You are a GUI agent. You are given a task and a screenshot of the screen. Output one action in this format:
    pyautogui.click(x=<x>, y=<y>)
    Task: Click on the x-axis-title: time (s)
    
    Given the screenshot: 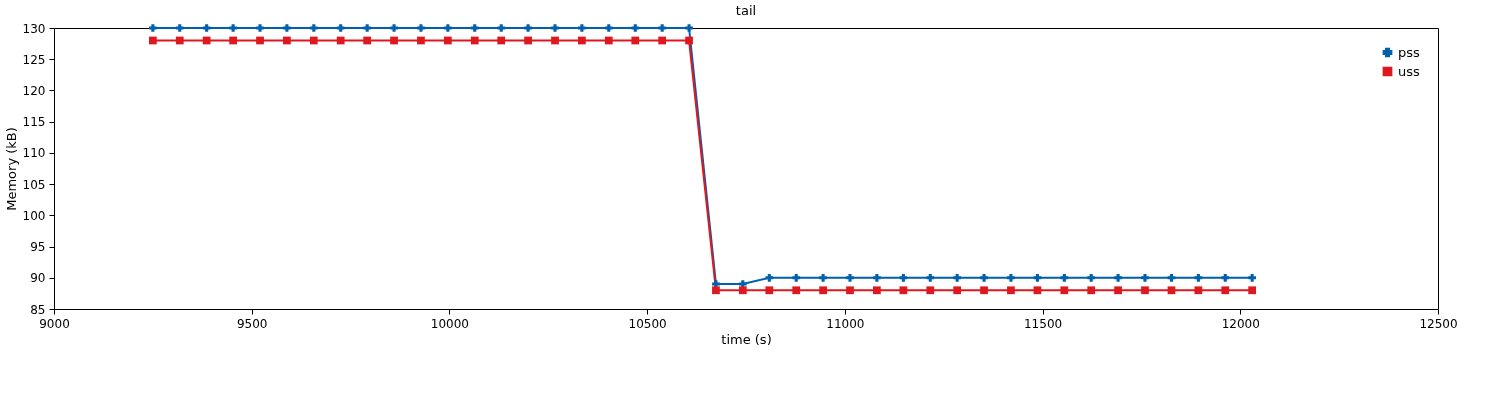 What is the action you would take?
    pyautogui.click(x=746, y=339)
    